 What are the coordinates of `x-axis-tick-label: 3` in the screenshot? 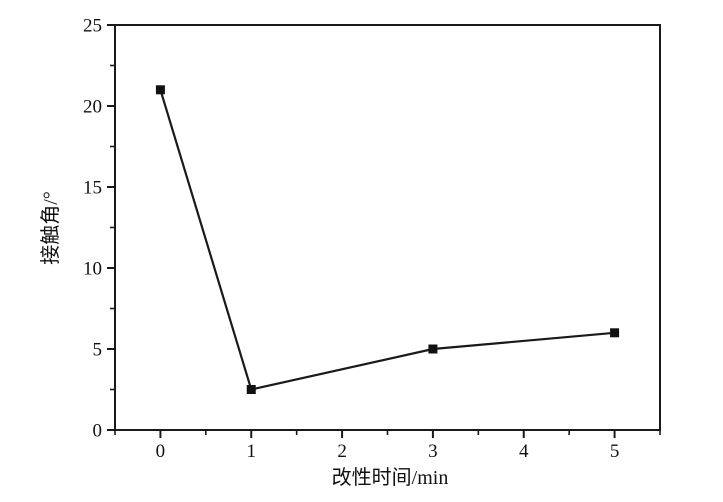 It's located at (433, 451).